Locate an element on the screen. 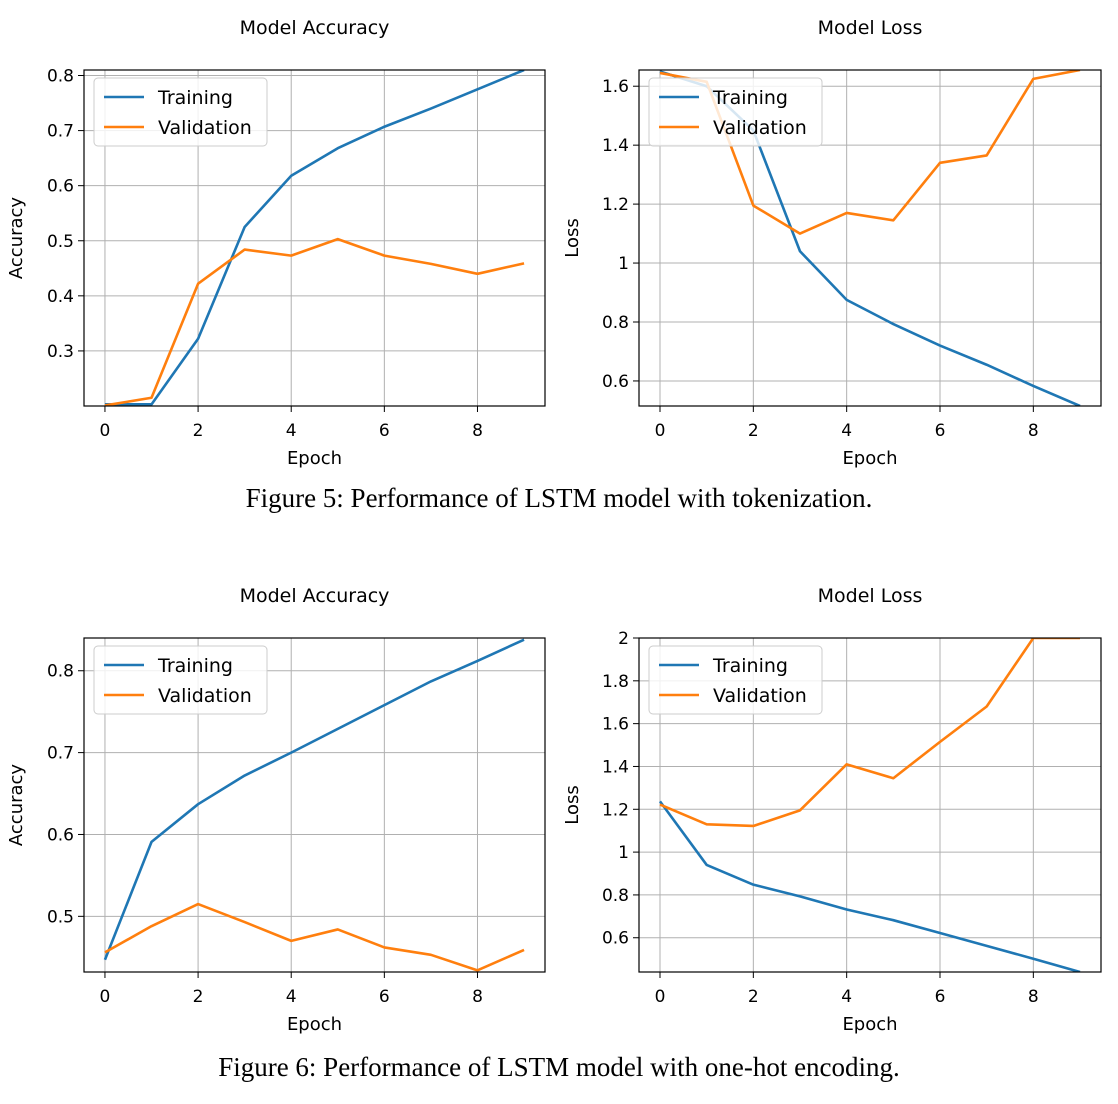 The height and width of the screenshot is (1104, 1118). y-tick-label: 1.8 is located at coordinates (615, 682).